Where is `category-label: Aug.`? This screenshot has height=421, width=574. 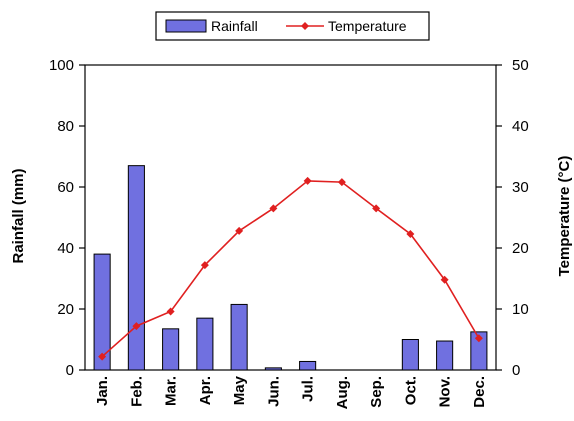 category-label: Aug. is located at coordinates (342, 392).